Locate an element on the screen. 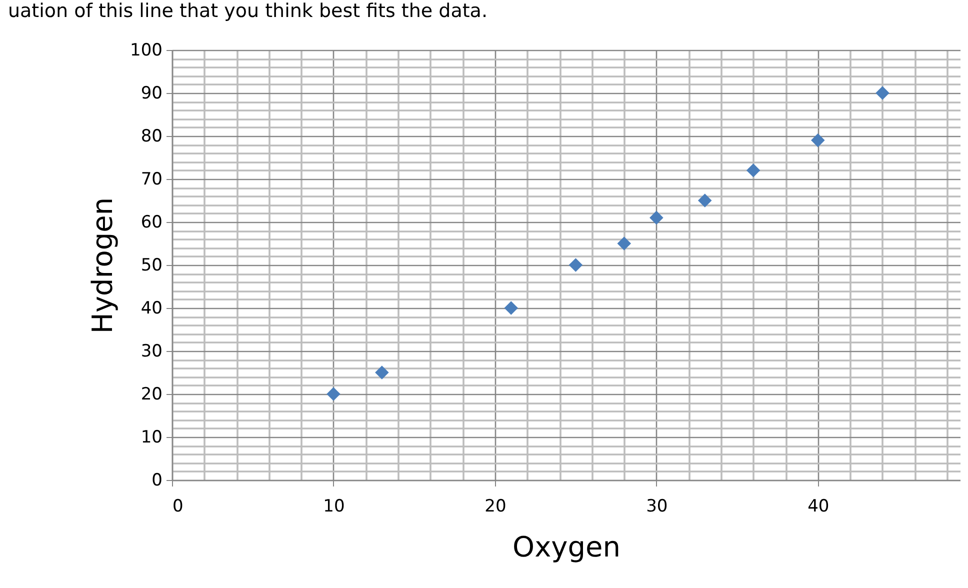  y-tick-label: 0 is located at coordinates (157, 480).